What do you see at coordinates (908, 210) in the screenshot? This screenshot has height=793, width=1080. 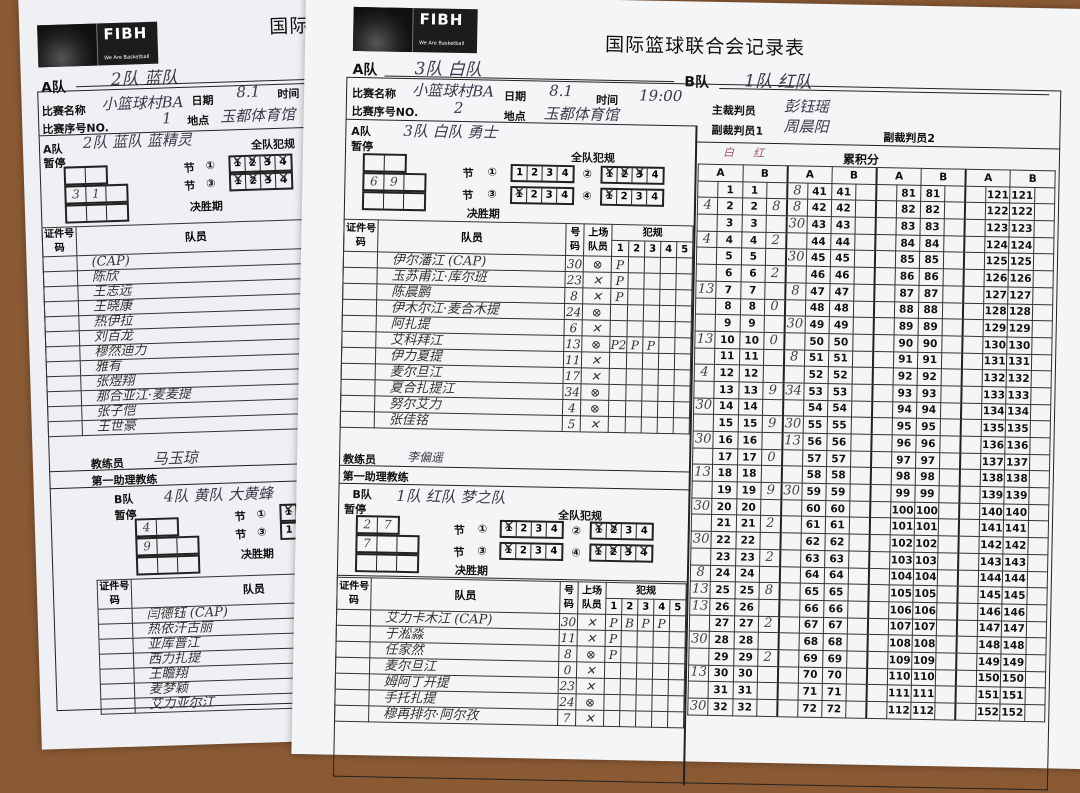 I see `team-a-score-cell: 82` at bounding box center [908, 210].